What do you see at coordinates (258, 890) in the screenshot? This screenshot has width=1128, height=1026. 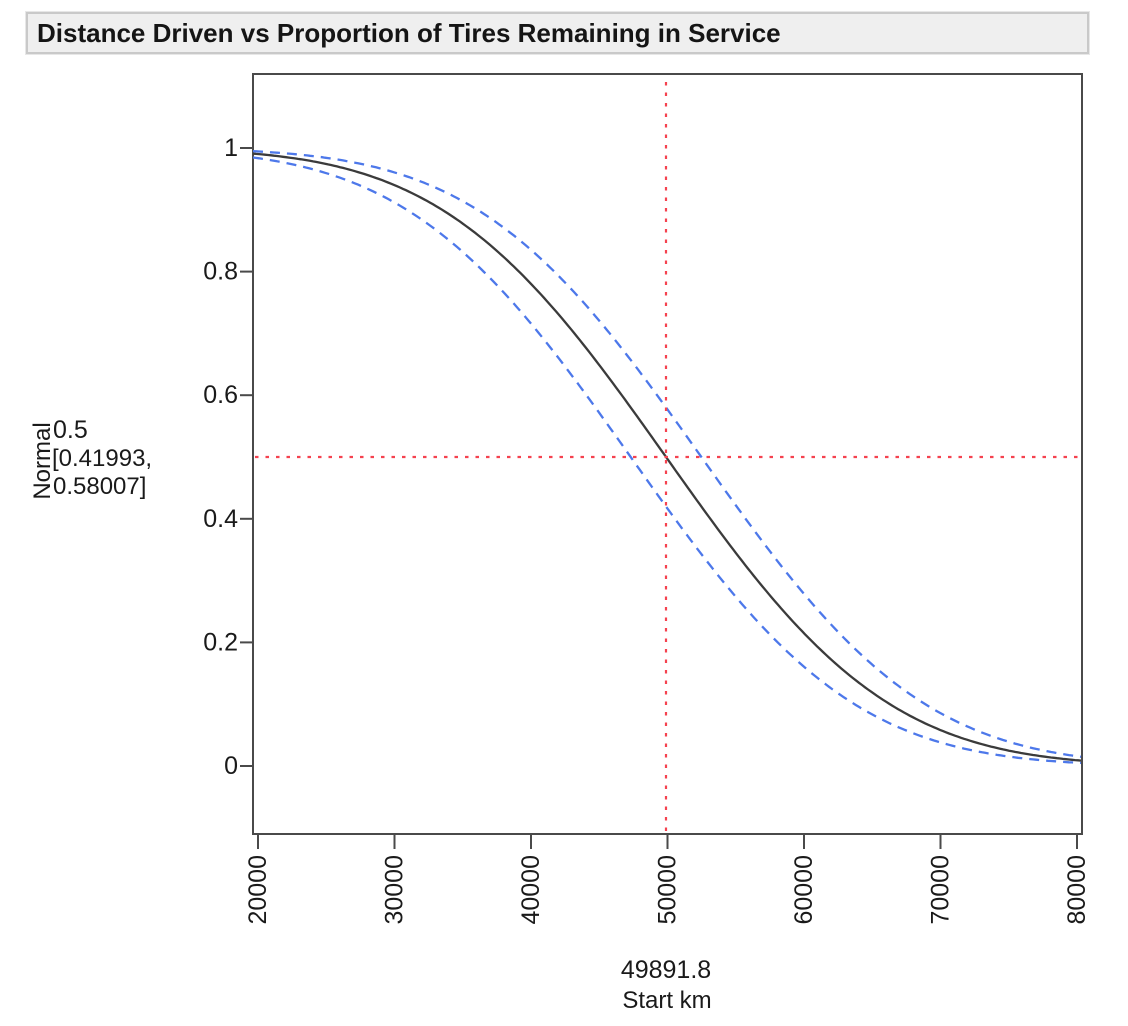 I see `x-tick-label: 20000` at bounding box center [258, 890].